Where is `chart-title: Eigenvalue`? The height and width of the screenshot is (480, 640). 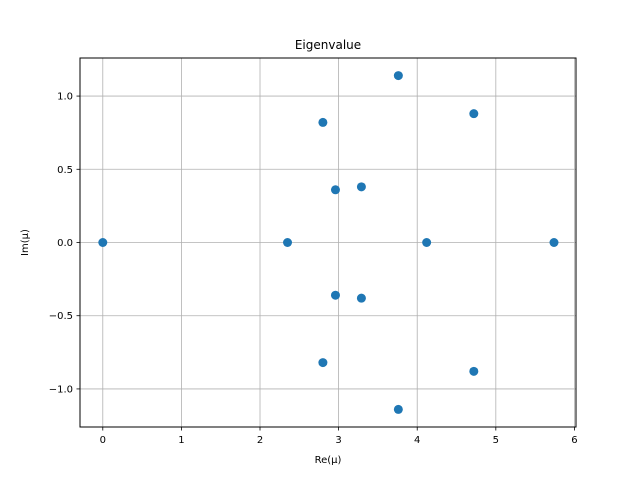
chart-title: Eigenvalue is located at coordinates (328, 45).